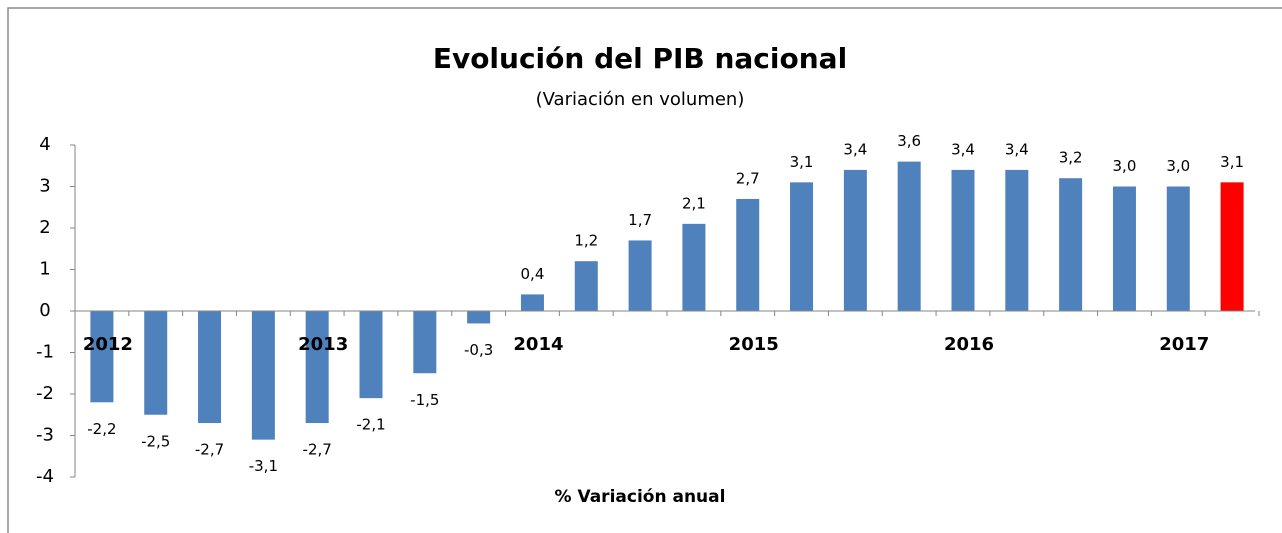 The width and height of the screenshot is (1282, 533). I want to click on value-label: -2,1, so click(370, 425).